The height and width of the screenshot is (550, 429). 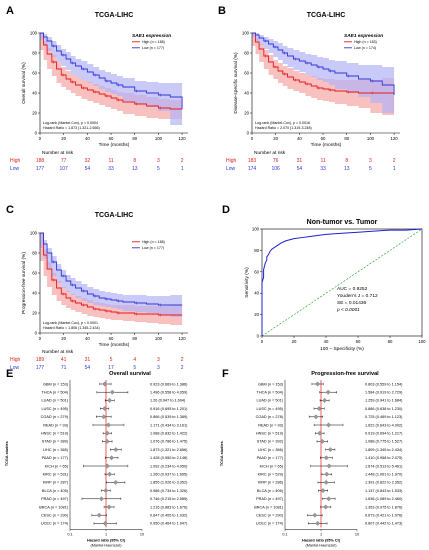 What do you see at coordinates (169, 434) in the screenshot?
I see `ci-value-text: 1.088 (0.832 to 1.422)` at bounding box center [169, 434].